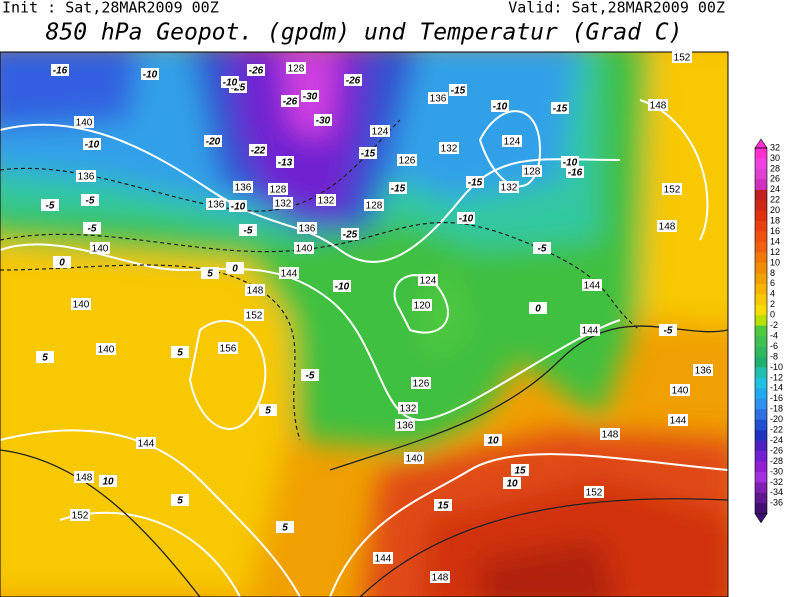 This screenshot has height=597, width=790. Describe the element at coordinates (776, 471) in the screenshot. I see `colorbar-label: -30` at that location.